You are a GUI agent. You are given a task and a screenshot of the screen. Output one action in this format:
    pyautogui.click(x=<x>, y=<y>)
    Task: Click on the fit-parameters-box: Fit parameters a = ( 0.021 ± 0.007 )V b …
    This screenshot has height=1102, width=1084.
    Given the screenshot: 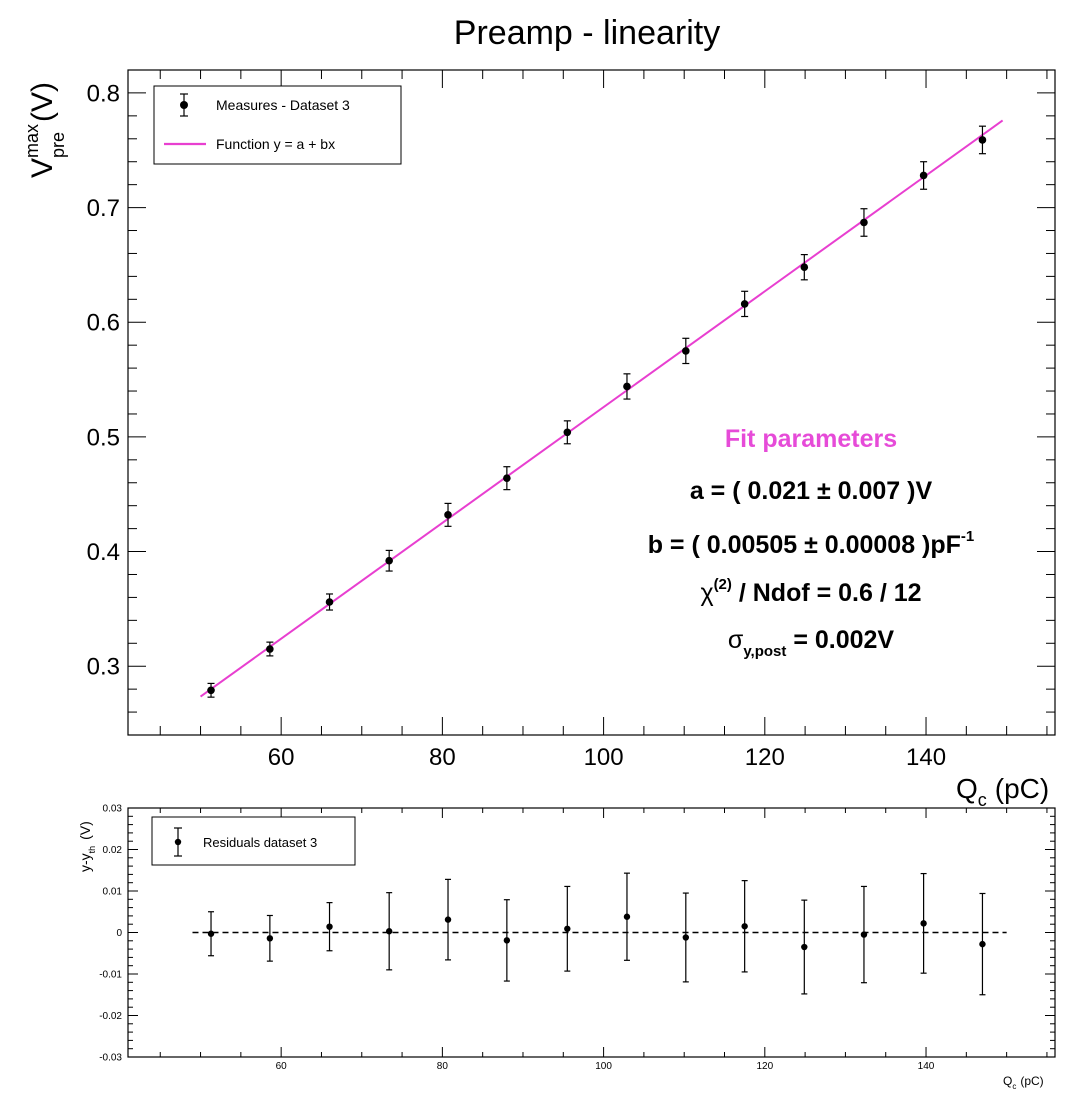 What is the action you would take?
    pyautogui.click(x=811, y=542)
    